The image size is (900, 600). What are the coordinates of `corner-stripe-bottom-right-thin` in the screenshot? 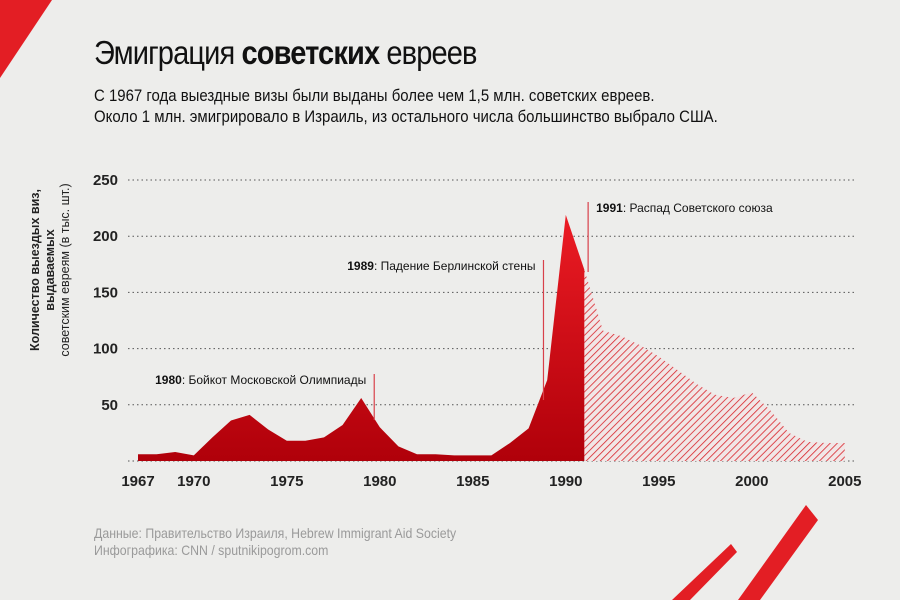 It's located at (704, 572).